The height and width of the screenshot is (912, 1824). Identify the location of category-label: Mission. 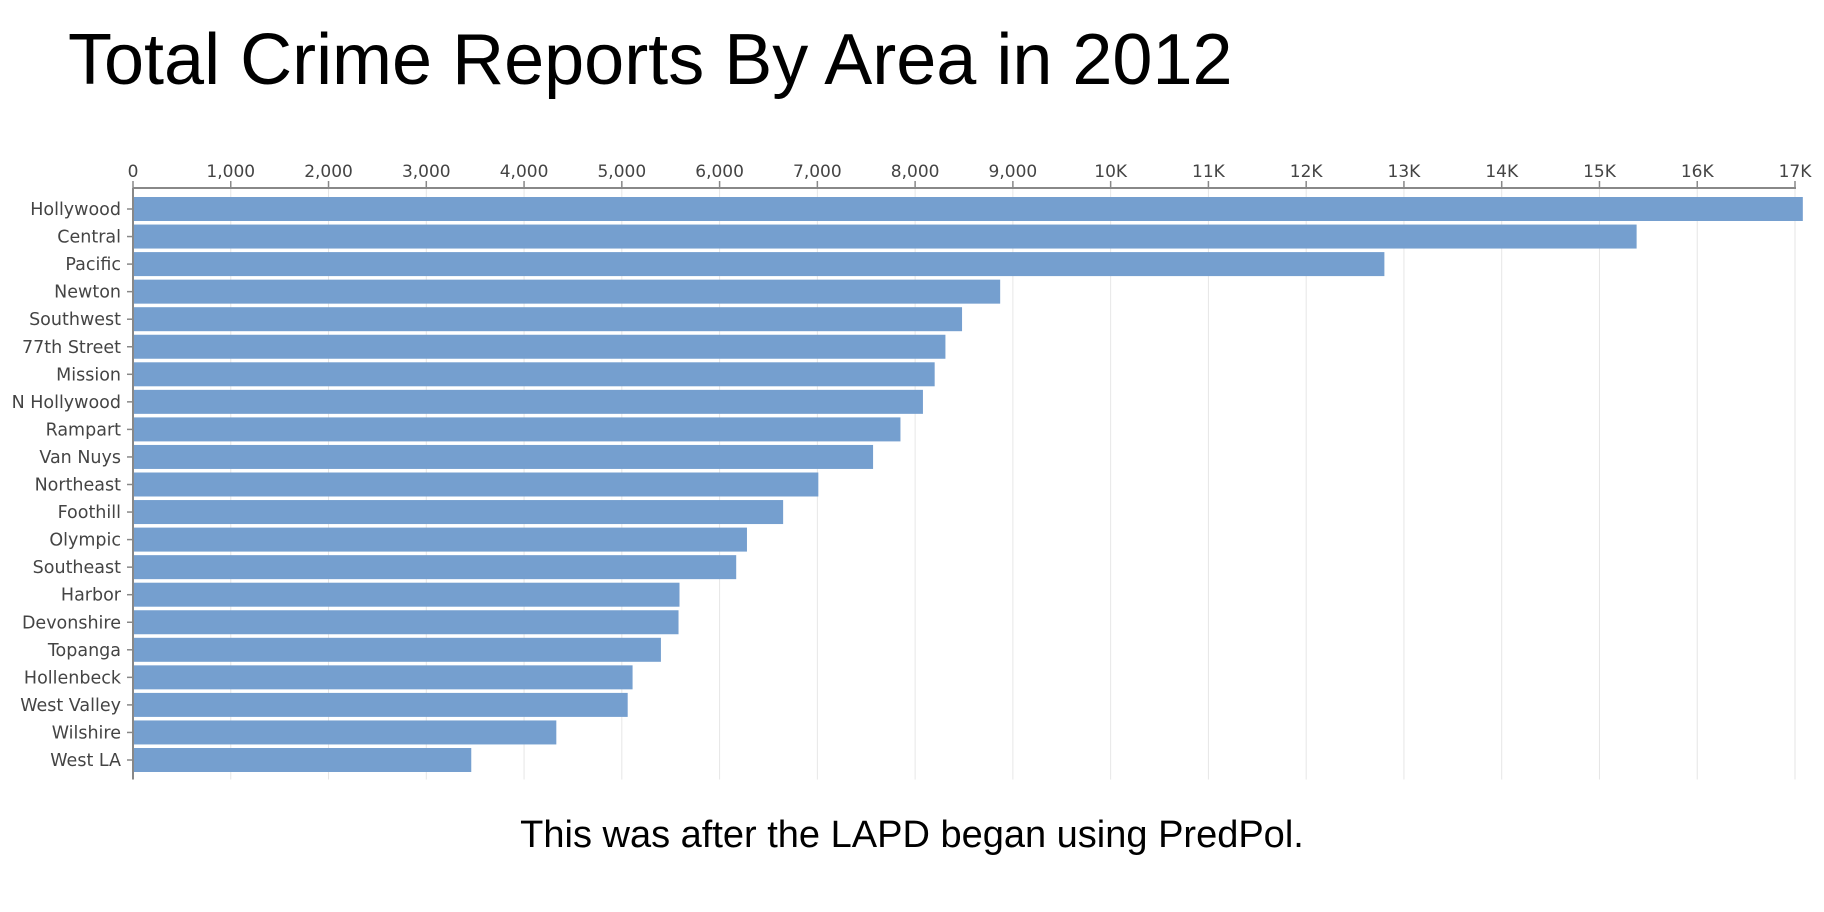
(88, 375).